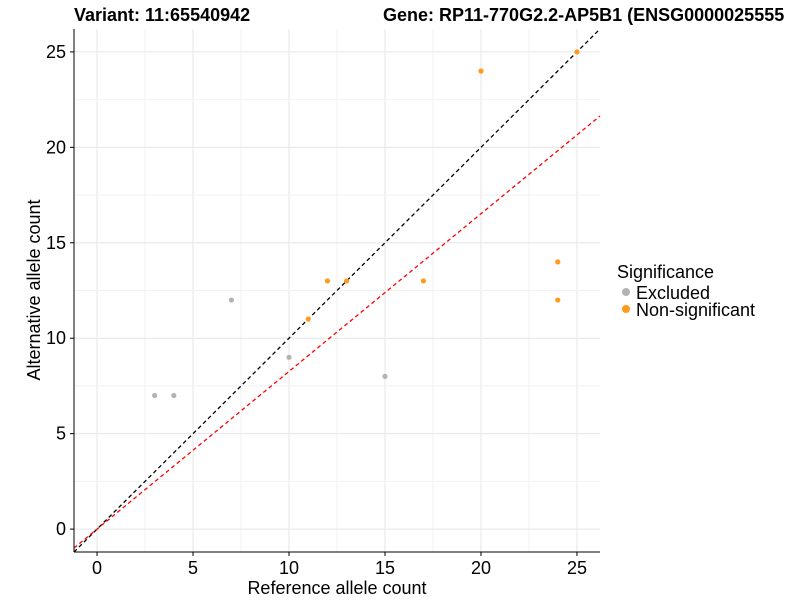  What do you see at coordinates (336, 588) in the screenshot?
I see `x-axis-title: Reference allele count` at bounding box center [336, 588].